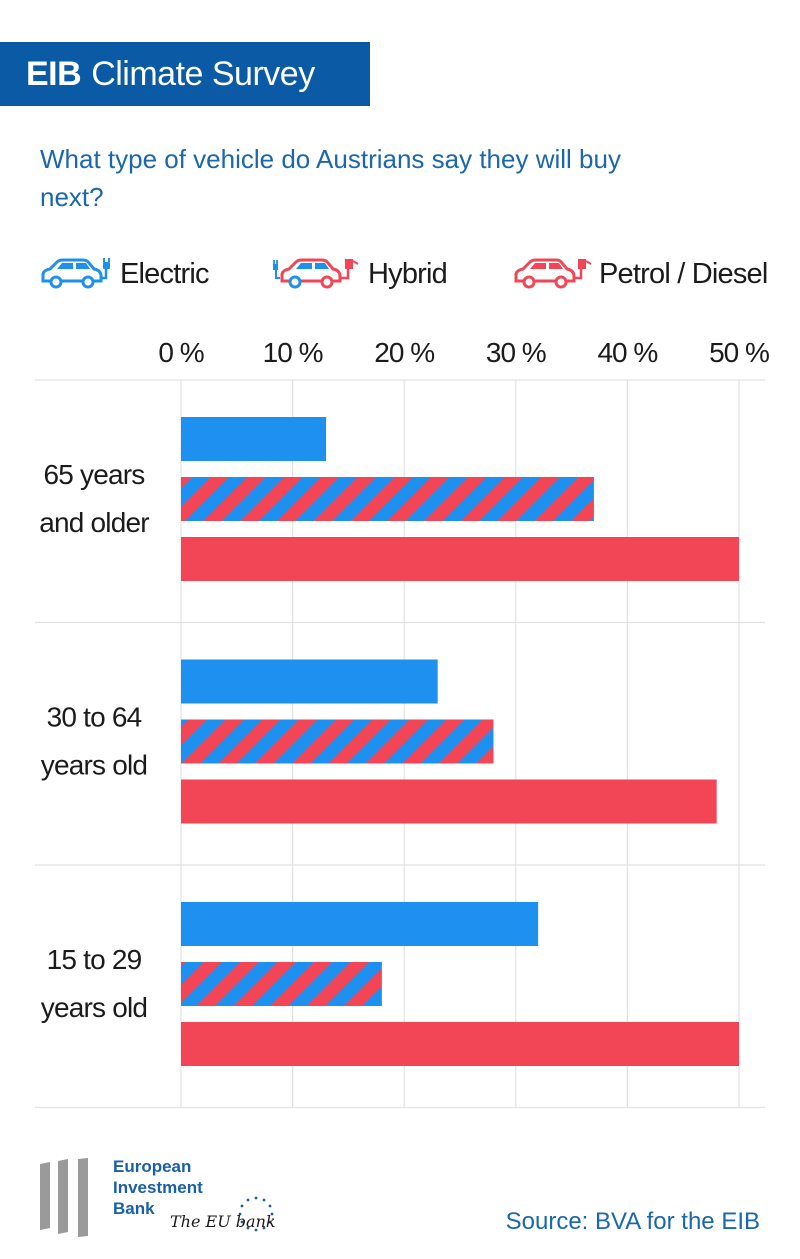  Describe the element at coordinates (54, 73) in the screenshot. I see `banner-brand: EIB` at that location.